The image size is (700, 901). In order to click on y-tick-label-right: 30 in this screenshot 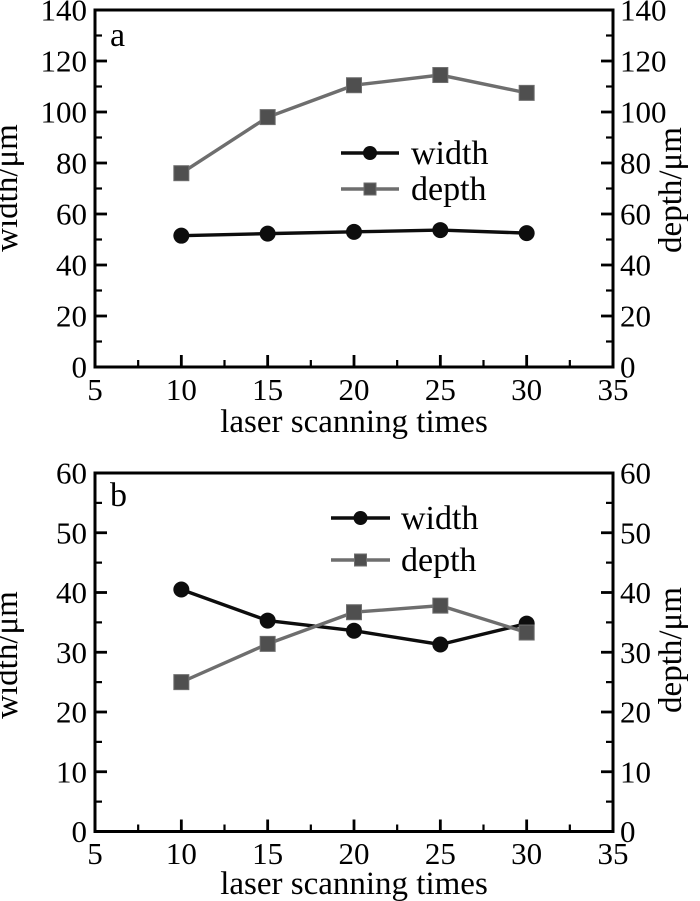, I will do `click(635, 652)`.